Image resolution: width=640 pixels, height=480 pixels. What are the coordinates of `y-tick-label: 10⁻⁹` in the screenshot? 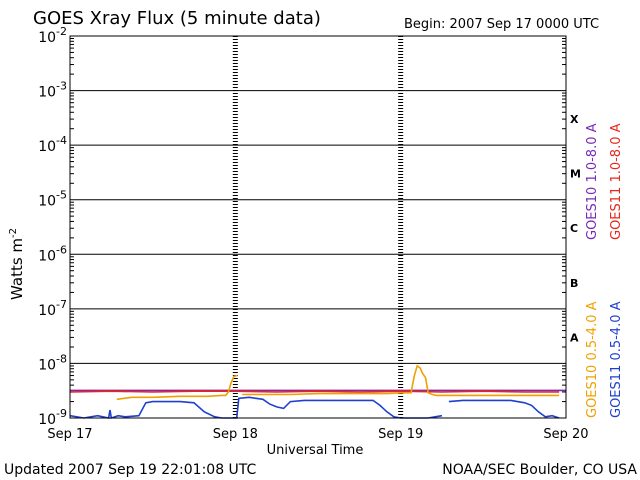 It's located at (52, 417).